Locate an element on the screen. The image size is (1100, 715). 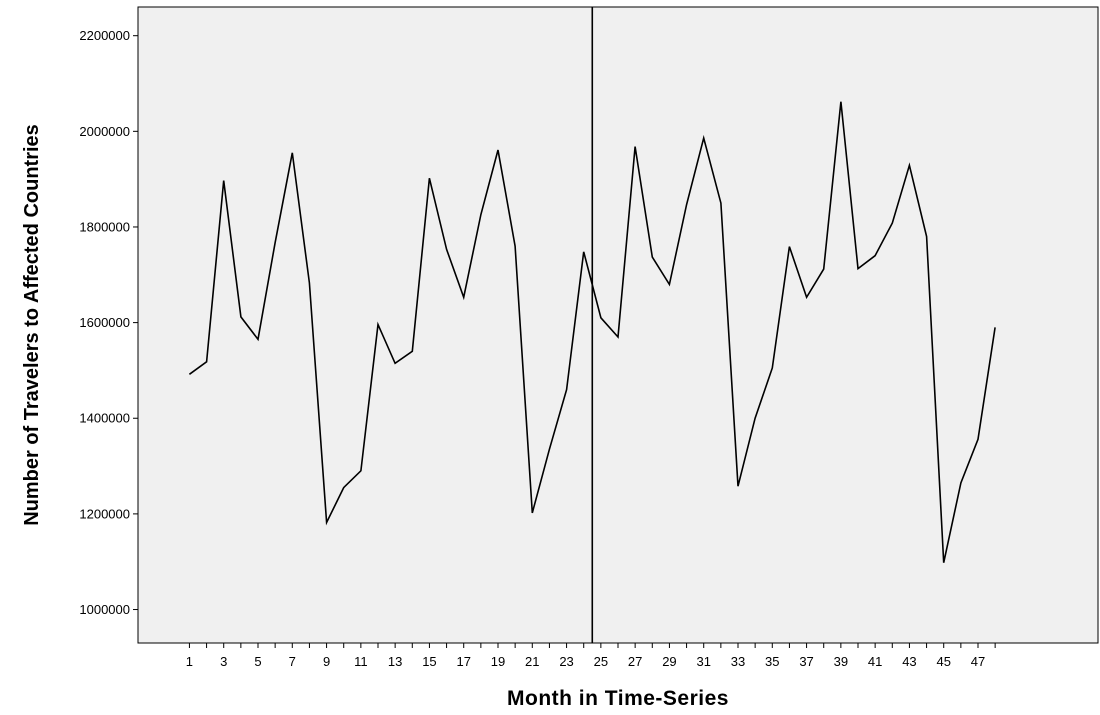
x-tick-label: 27 is located at coordinates (635, 661).